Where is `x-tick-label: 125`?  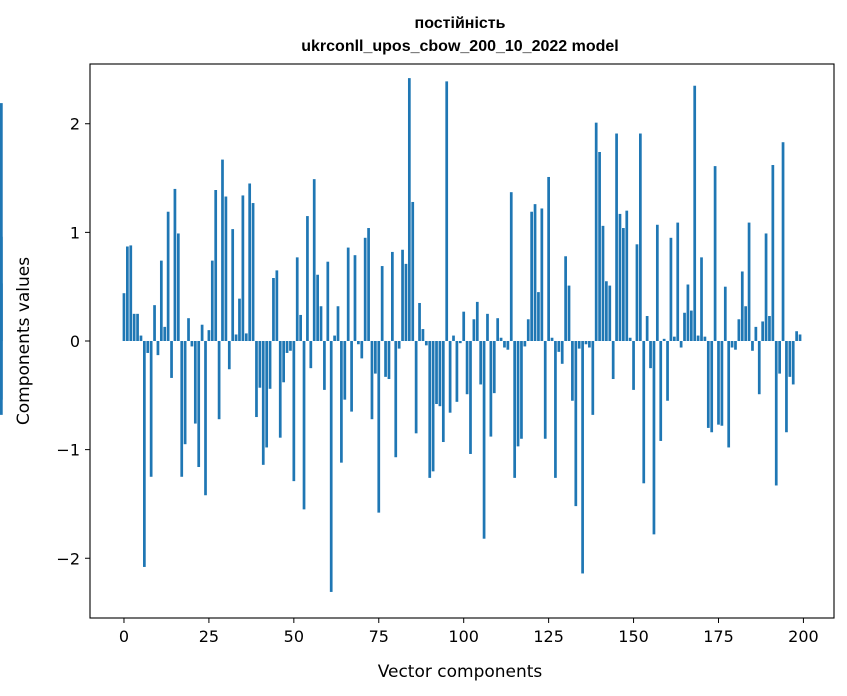 x-tick-label: 125 is located at coordinates (548, 636).